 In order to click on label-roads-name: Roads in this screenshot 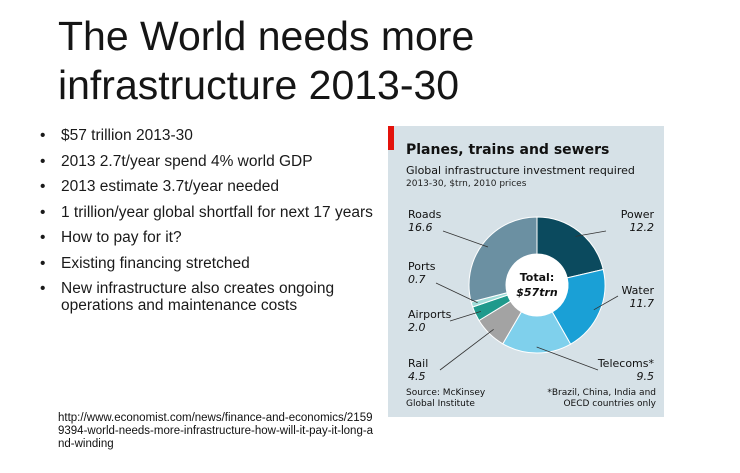, I will do `click(425, 214)`.